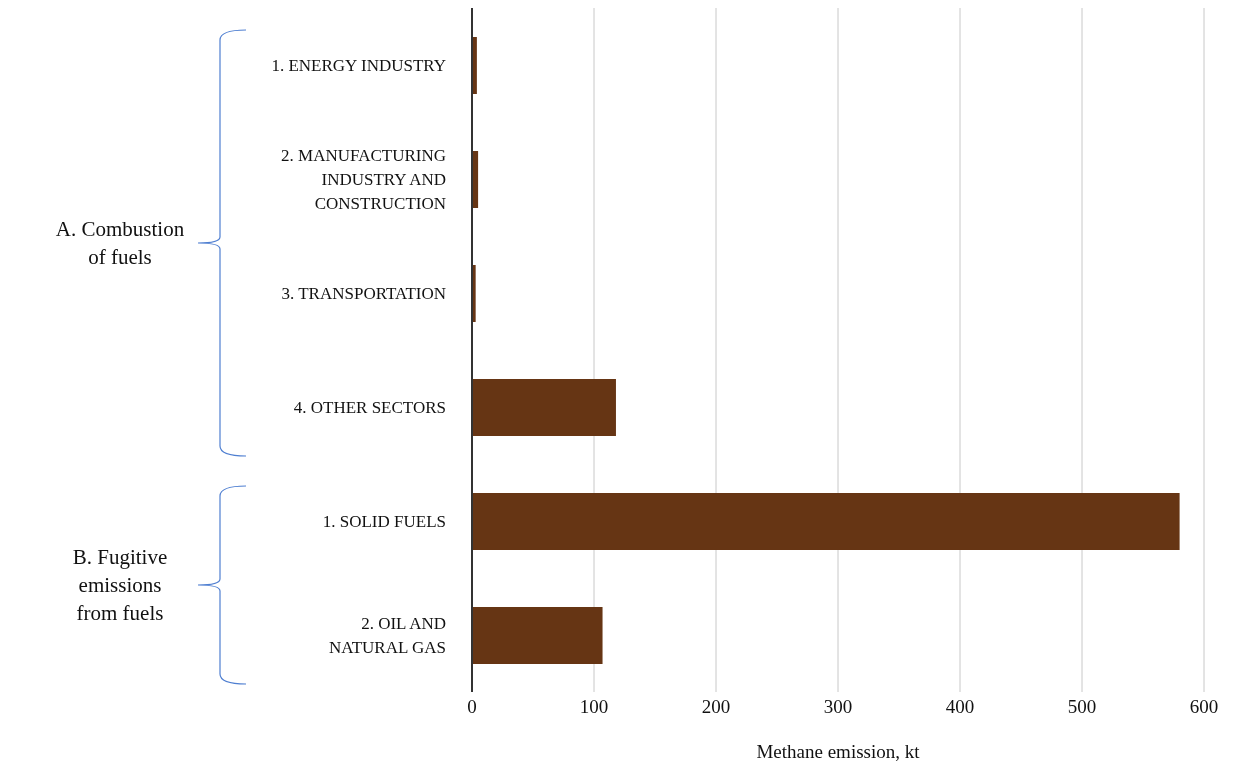  Describe the element at coordinates (1082, 707) in the screenshot. I see `x-tick-label: 500` at that location.